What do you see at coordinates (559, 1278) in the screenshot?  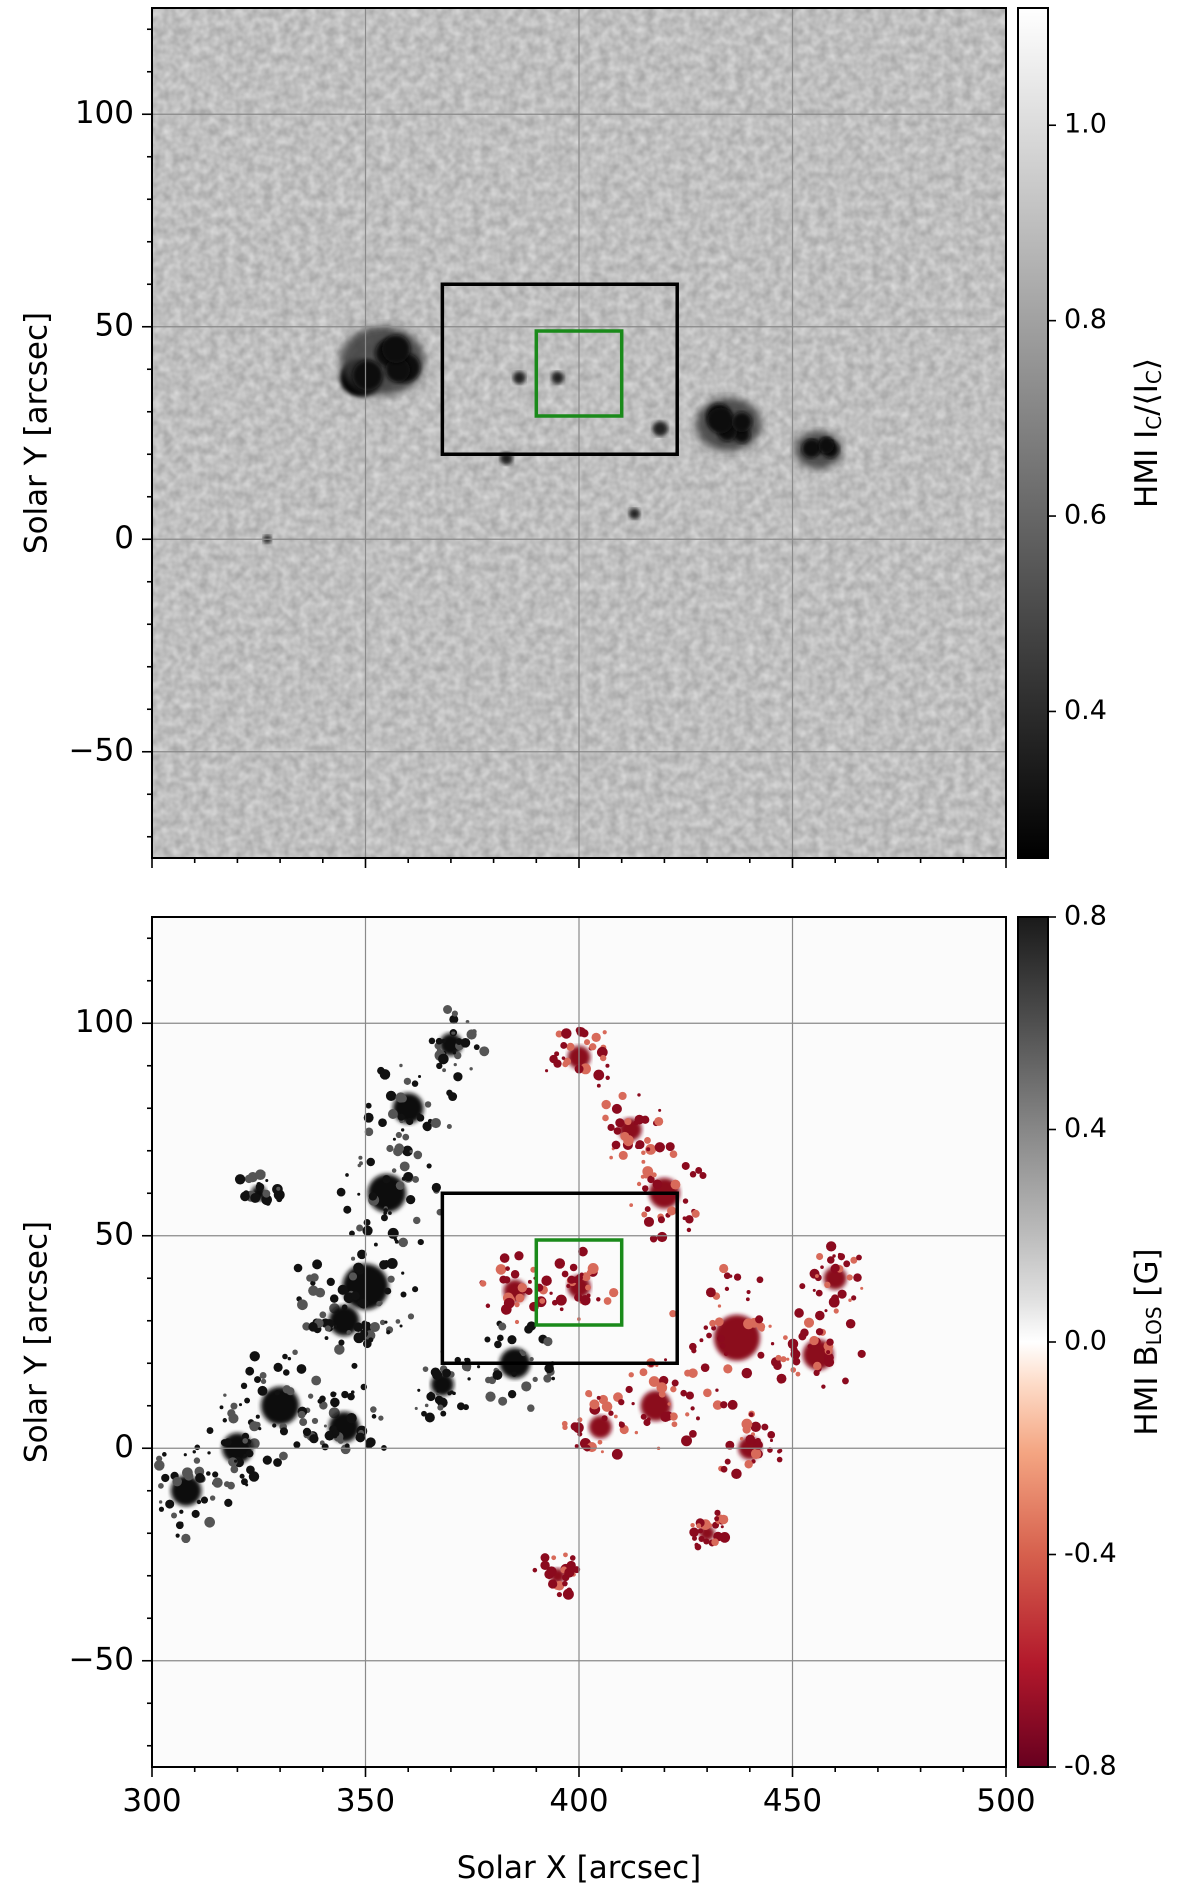 I see `bottom-boxes` at bounding box center [559, 1278].